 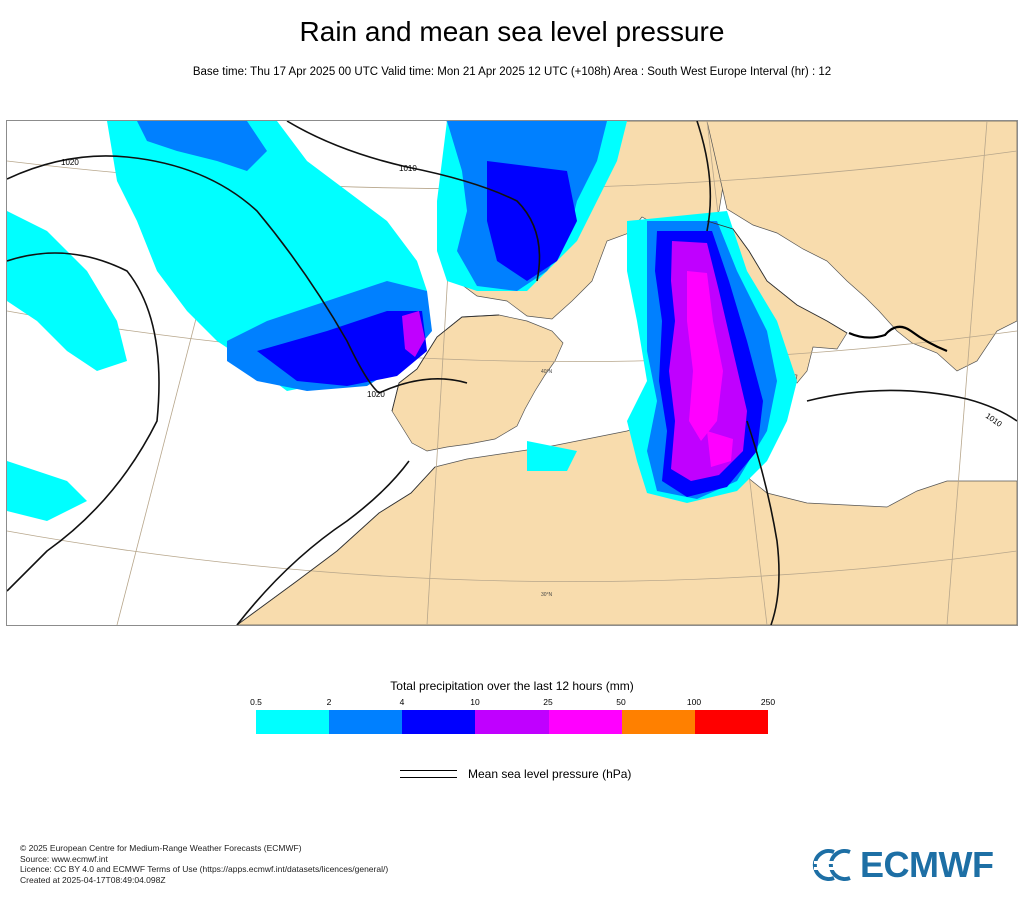 What do you see at coordinates (376, 394) in the screenshot?
I see `isobar-label-3: 1020` at bounding box center [376, 394].